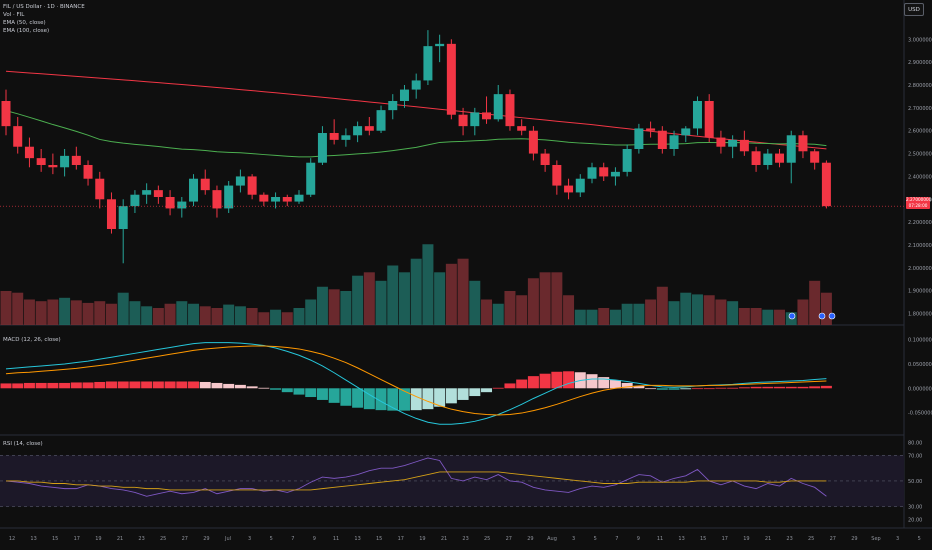 The height and width of the screenshot is (550, 932). What do you see at coordinates (919, 199) in the screenshot?
I see `last-price-value: 2.27000000` at bounding box center [919, 199].